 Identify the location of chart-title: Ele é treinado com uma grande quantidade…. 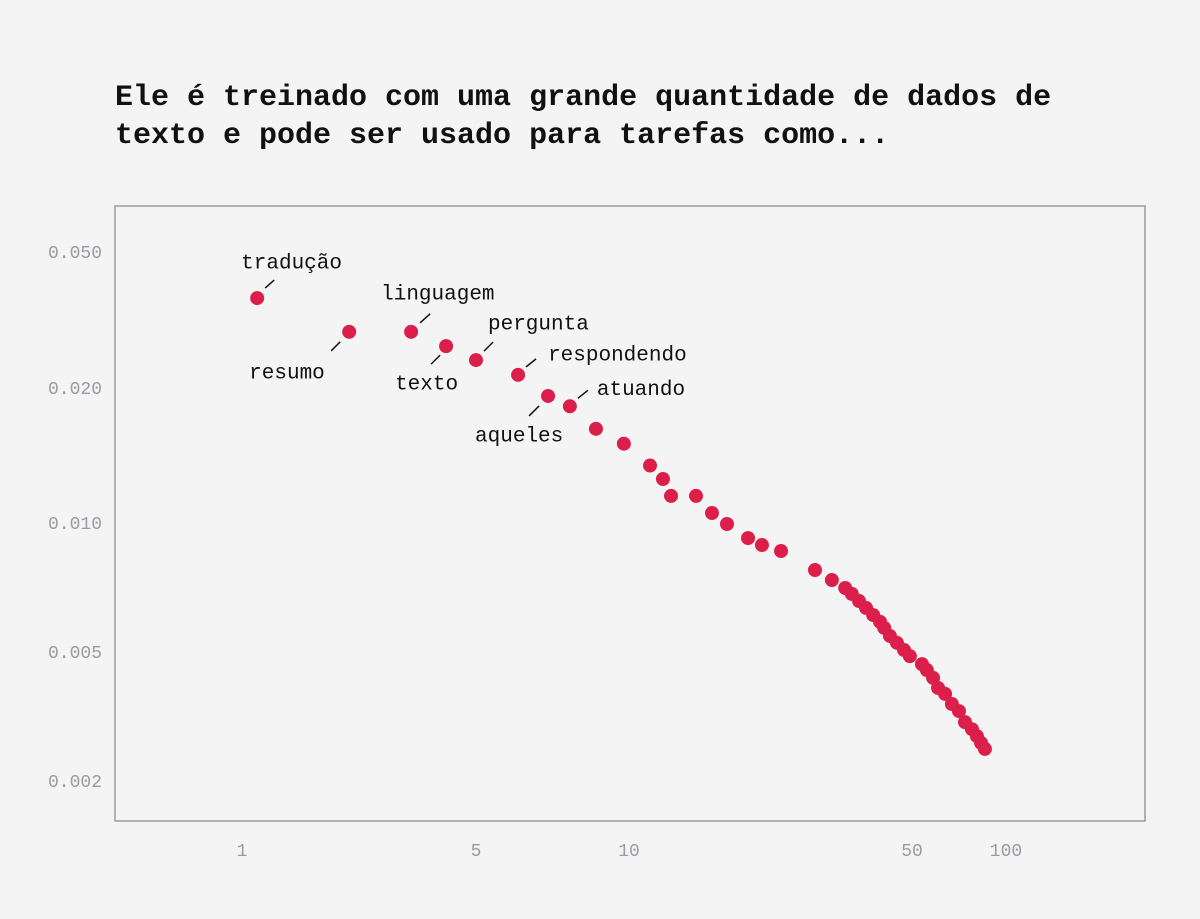
(583, 98).